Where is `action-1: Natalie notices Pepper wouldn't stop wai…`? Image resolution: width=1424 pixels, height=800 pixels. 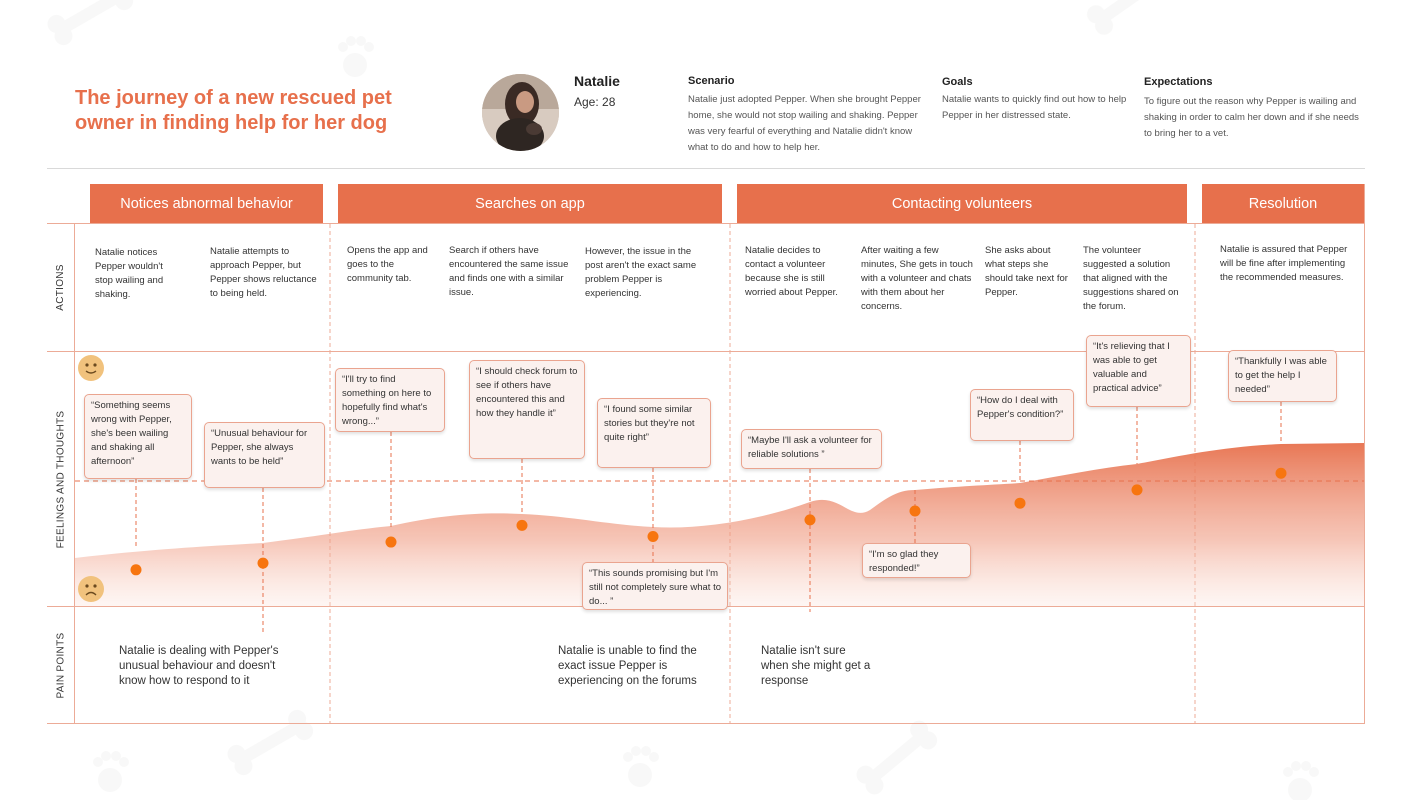
action-1: Natalie notices Pepper wouldn't stop wai… is located at coordinates (129, 273).